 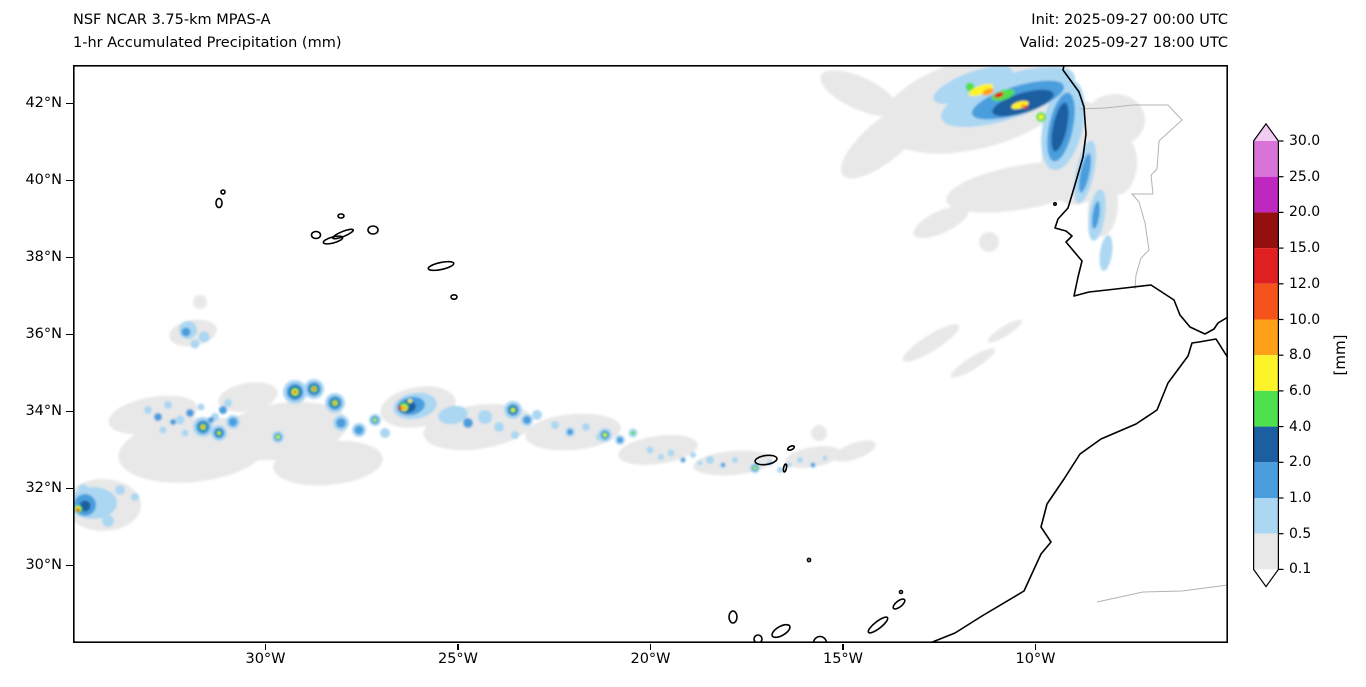 What do you see at coordinates (458, 659) in the screenshot?
I see `x-axis-tick-label: 25°W` at bounding box center [458, 659].